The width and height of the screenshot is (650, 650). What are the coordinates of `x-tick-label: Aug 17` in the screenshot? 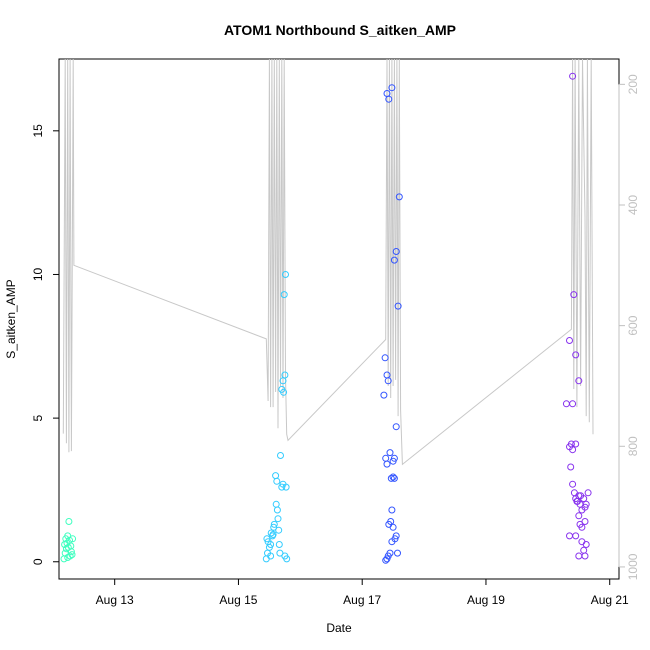 It's located at (362, 600).